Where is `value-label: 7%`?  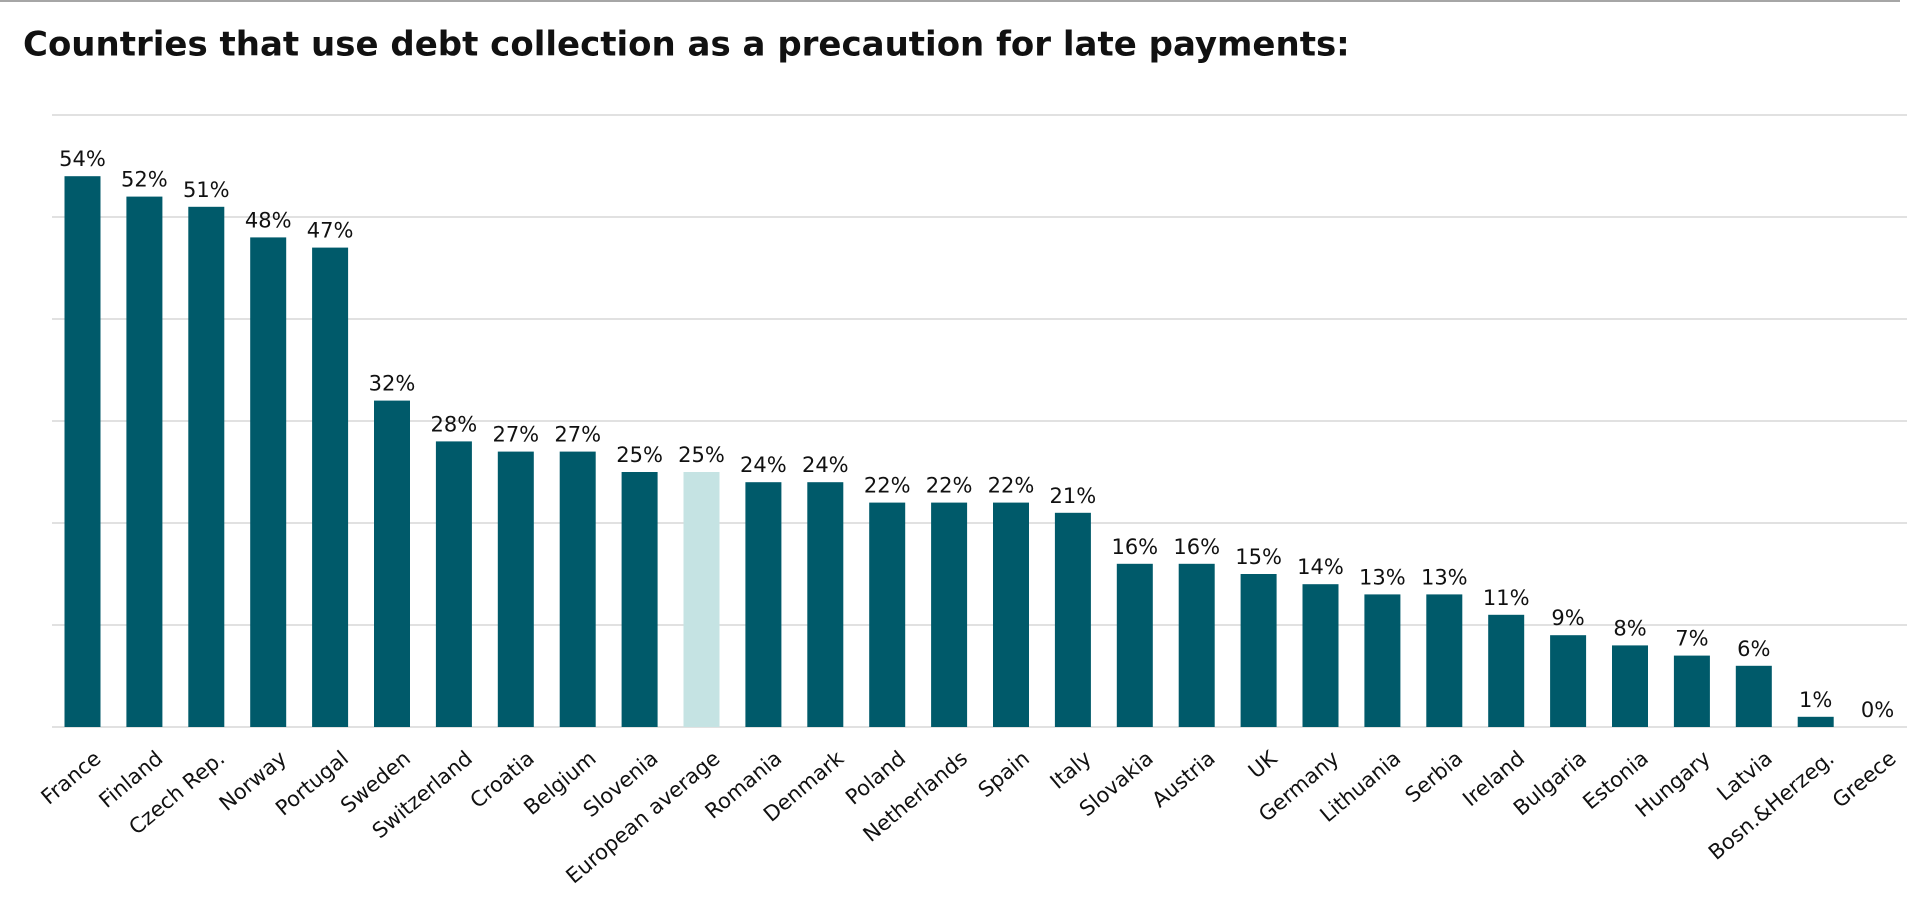 value-label: 7% is located at coordinates (1691, 639).